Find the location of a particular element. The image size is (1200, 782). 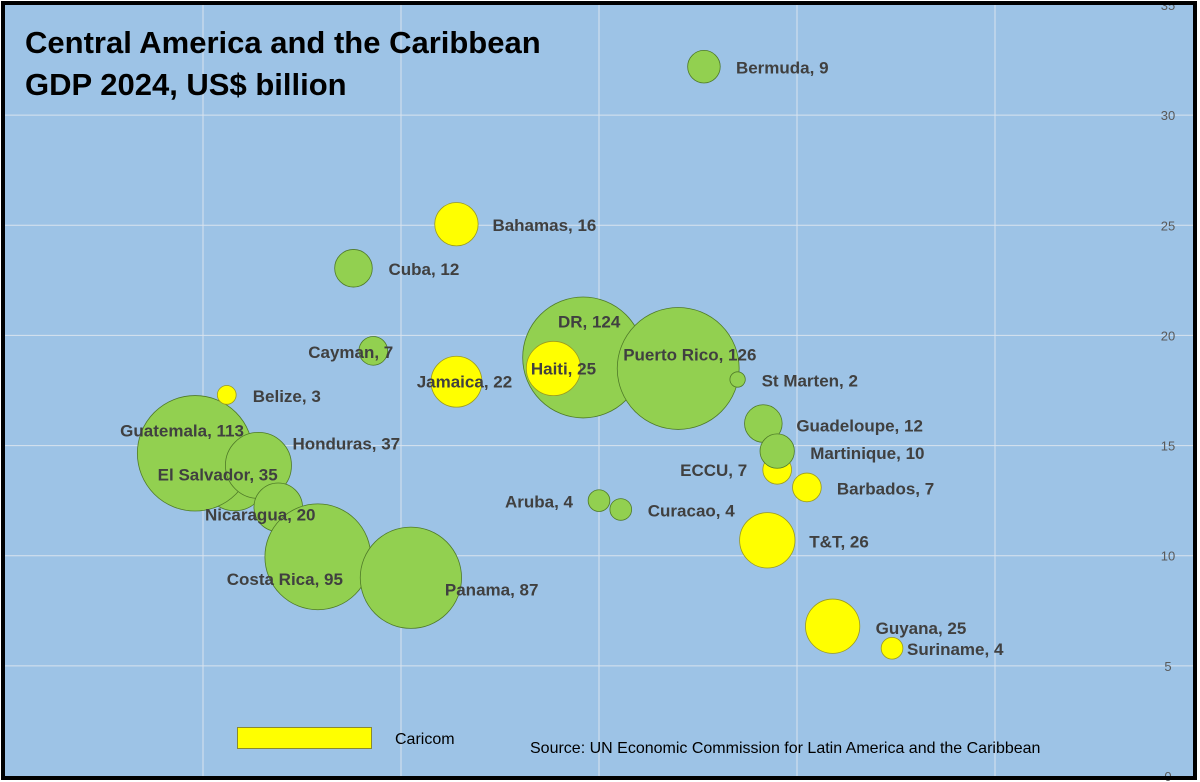

y-tick-label: 0 is located at coordinates (1167, 775).